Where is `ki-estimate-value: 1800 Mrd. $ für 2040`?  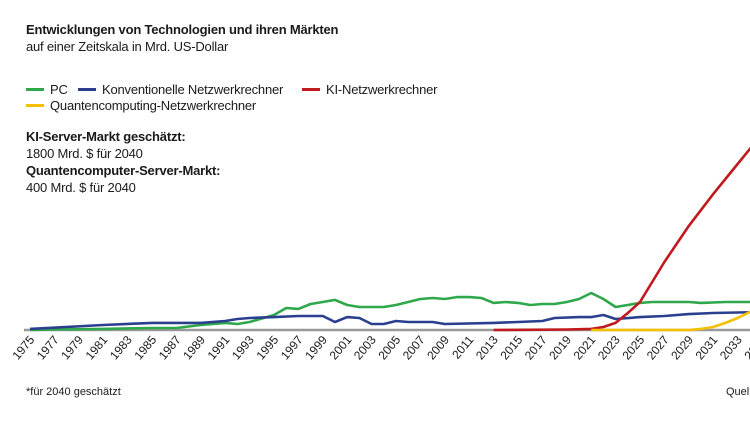
ki-estimate-value: 1800 Mrd. $ für 2040 is located at coordinates (84, 153).